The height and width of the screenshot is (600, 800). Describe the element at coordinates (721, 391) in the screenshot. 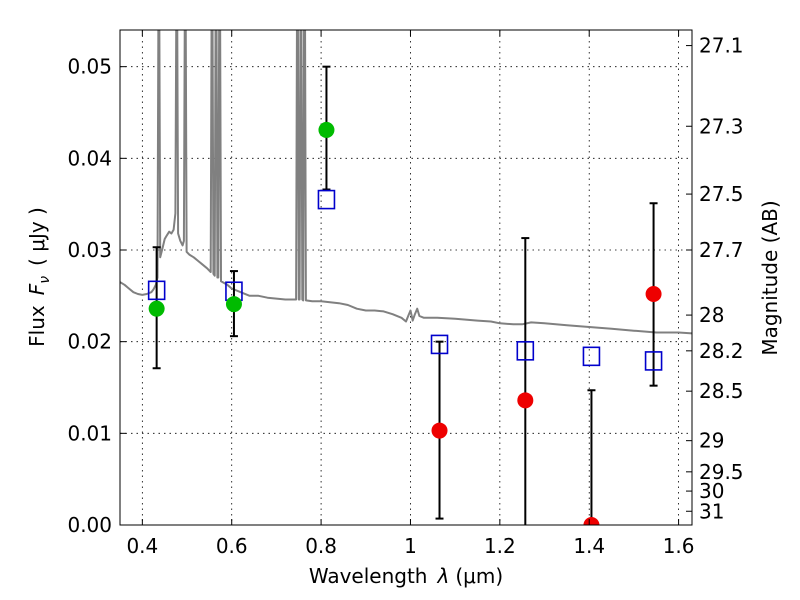

I see `mag-tick-label: 28.5` at that location.